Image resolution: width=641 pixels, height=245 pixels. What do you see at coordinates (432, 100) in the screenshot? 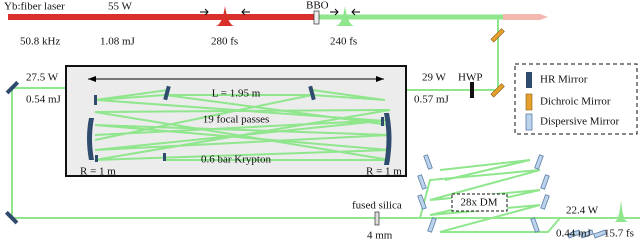
I see `label: 0.57 mJ` at bounding box center [432, 100].